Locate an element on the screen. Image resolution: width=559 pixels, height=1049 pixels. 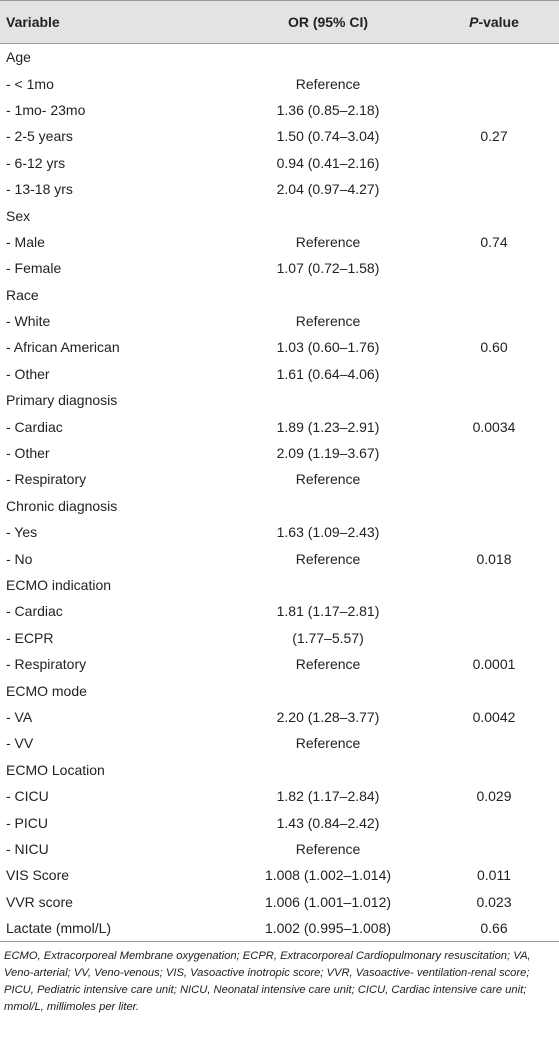
table-cell: 1.61 (0.64–4.06) is located at coordinates (328, 373).